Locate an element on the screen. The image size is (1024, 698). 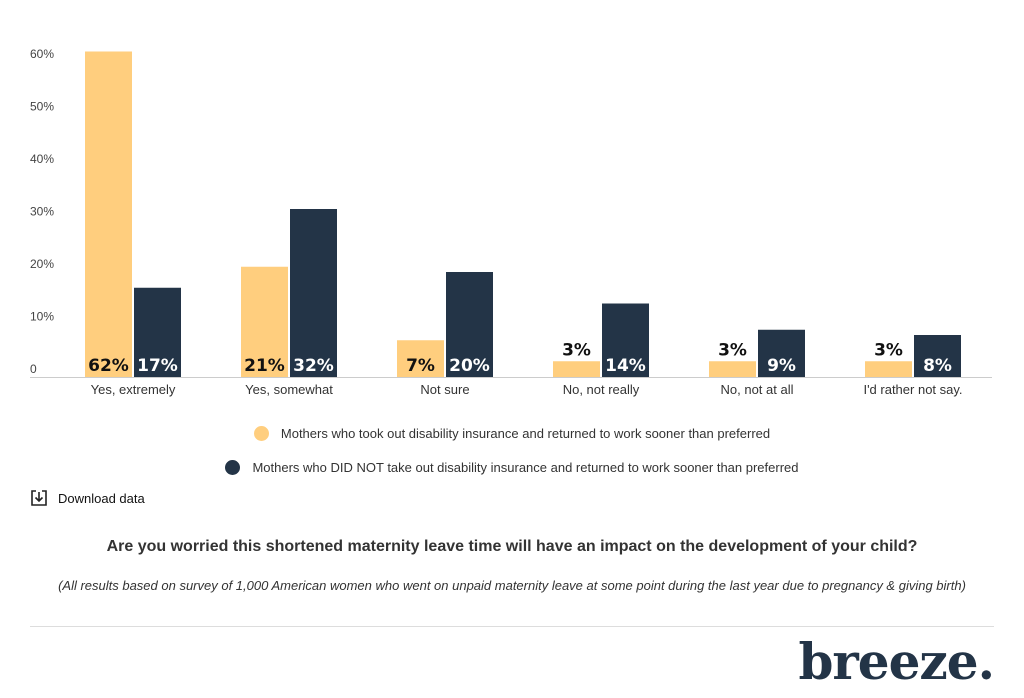
category-label: Not sure is located at coordinates (444, 389).